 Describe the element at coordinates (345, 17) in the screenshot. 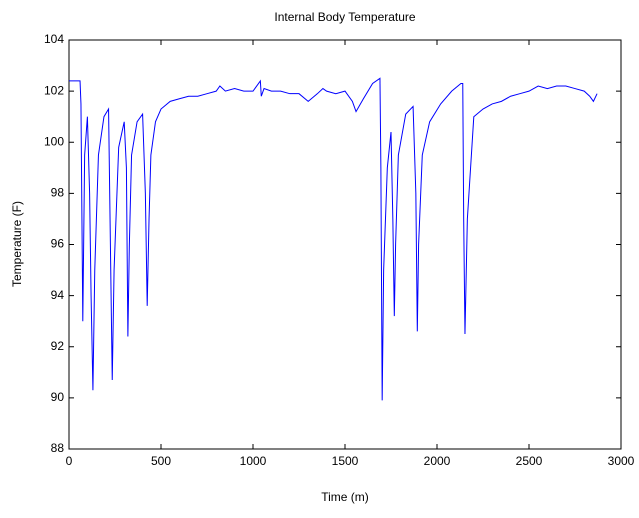

I see `chart-title: Internal Body Temperature` at that location.